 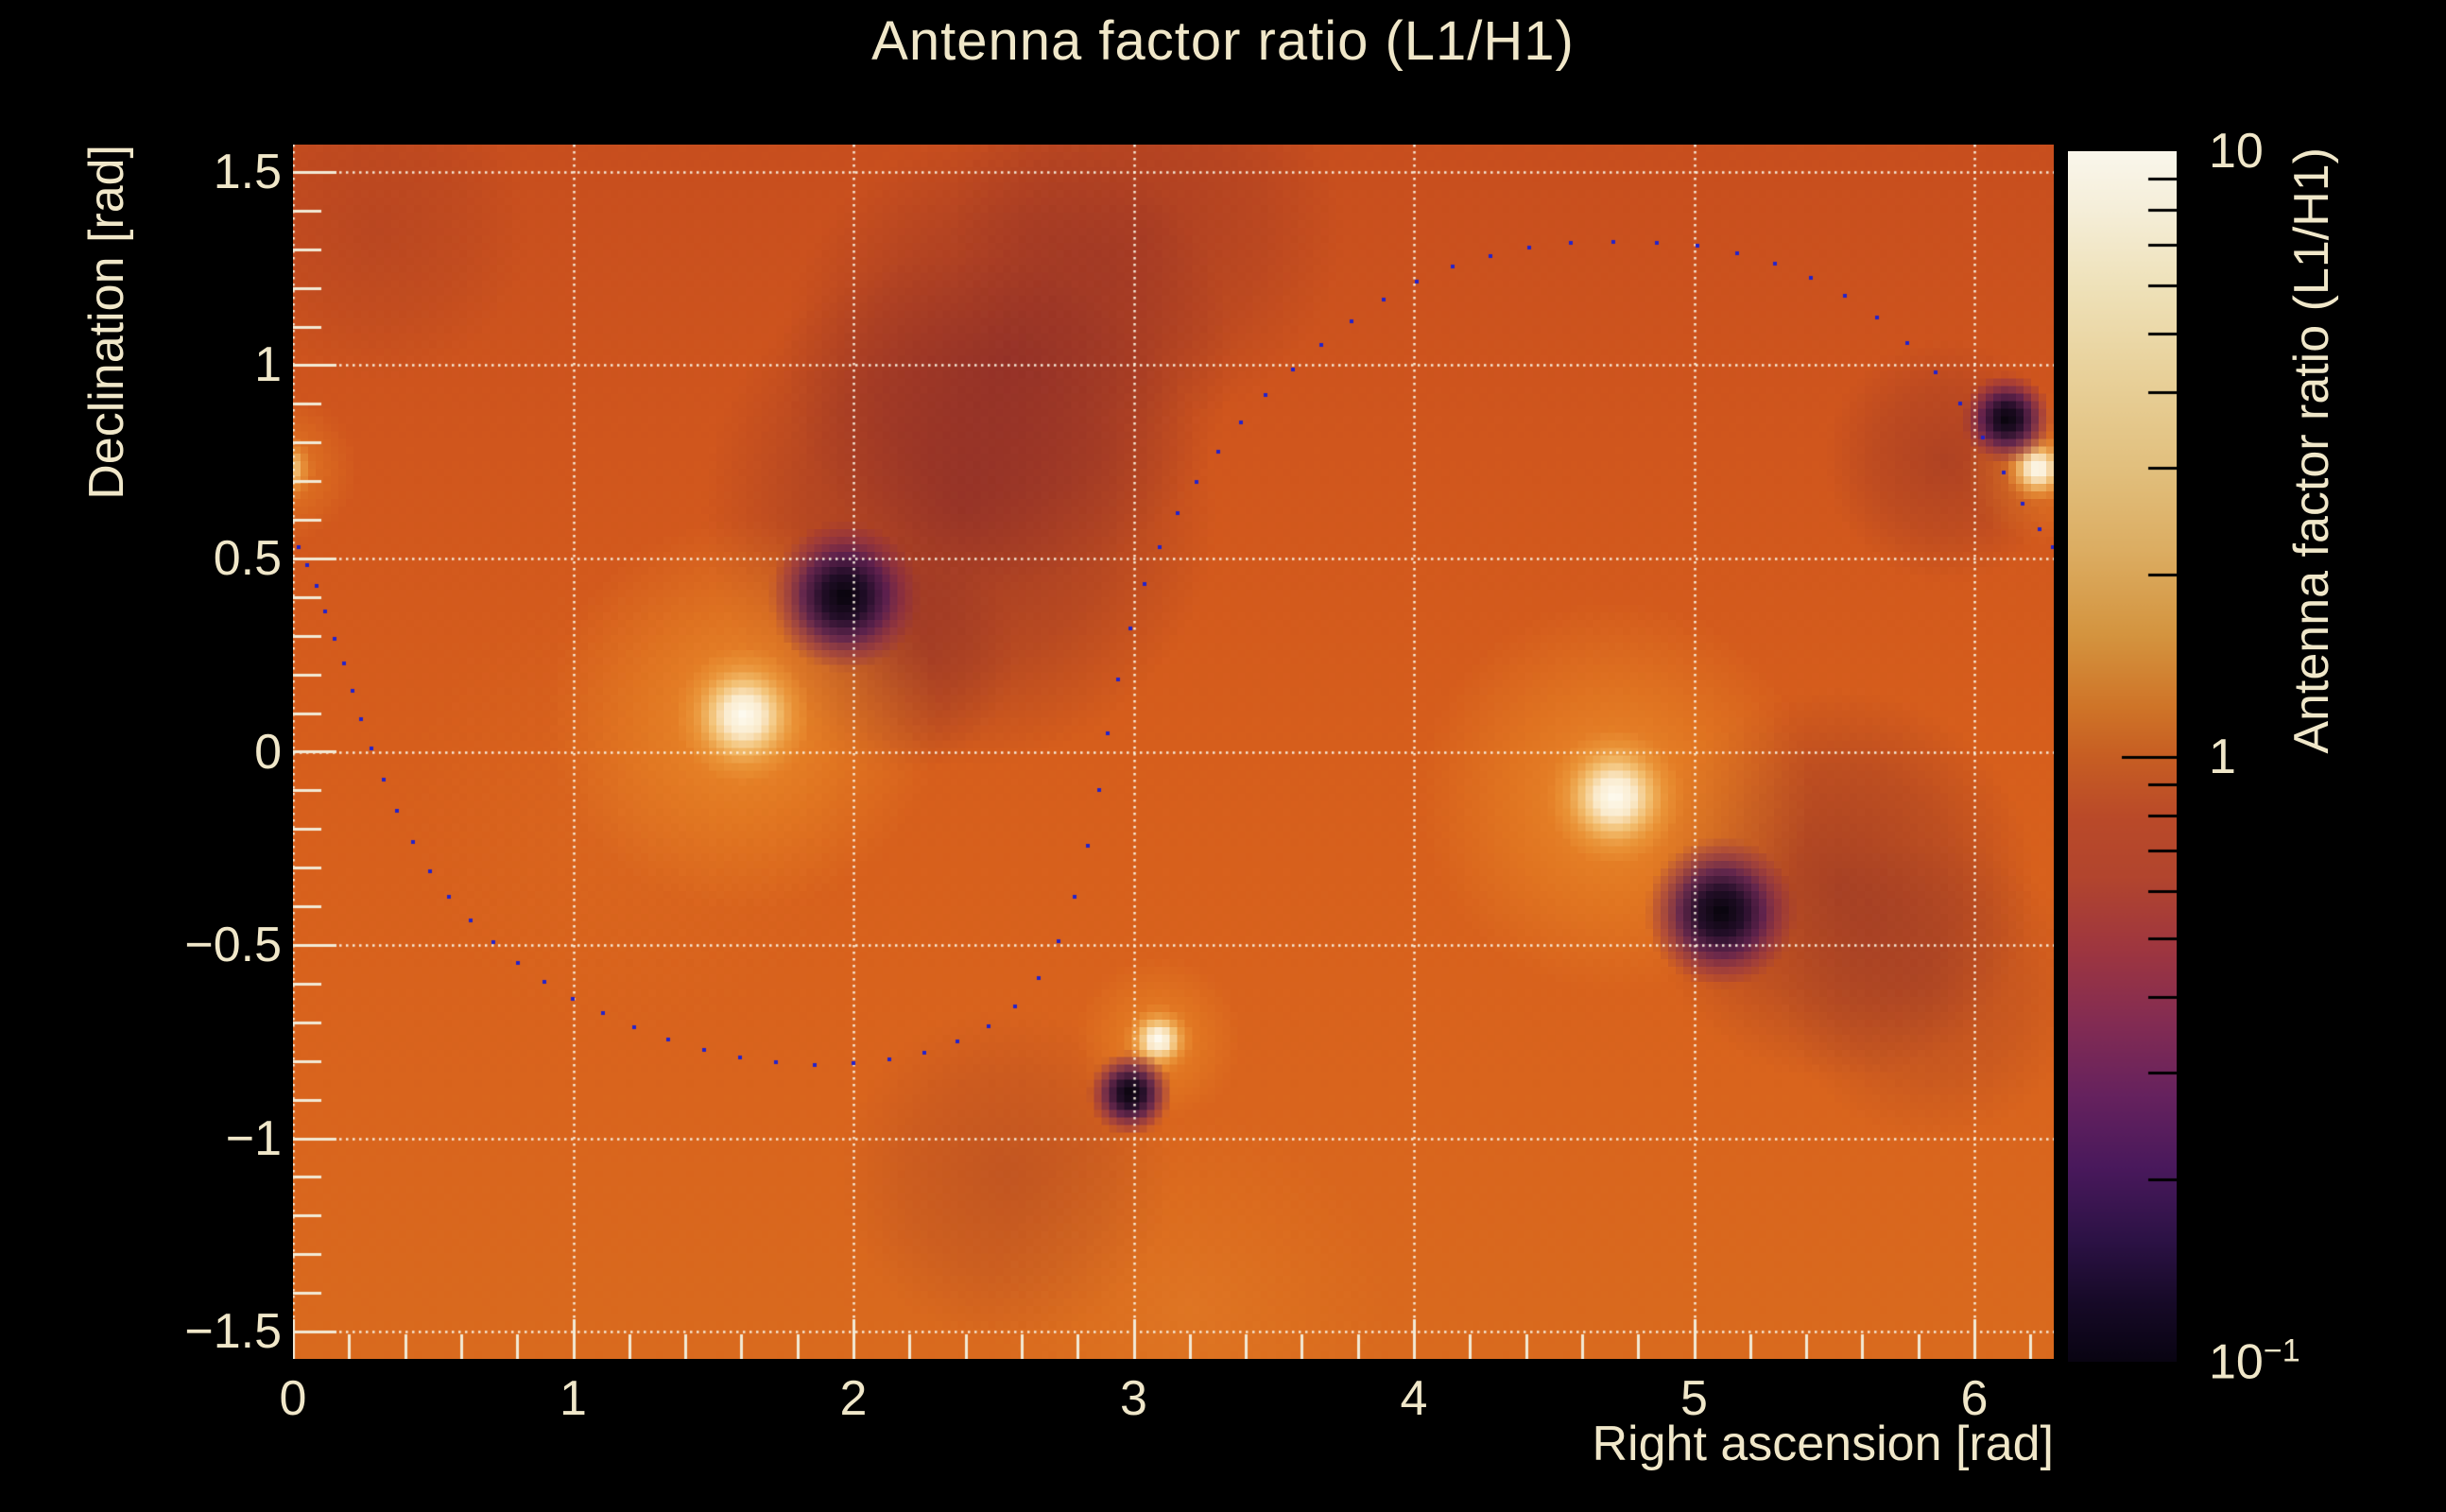 What do you see at coordinates (247, 558) in the screenshot?
I see `y-tick-label: 0.5` at bounding box center [247, 558].